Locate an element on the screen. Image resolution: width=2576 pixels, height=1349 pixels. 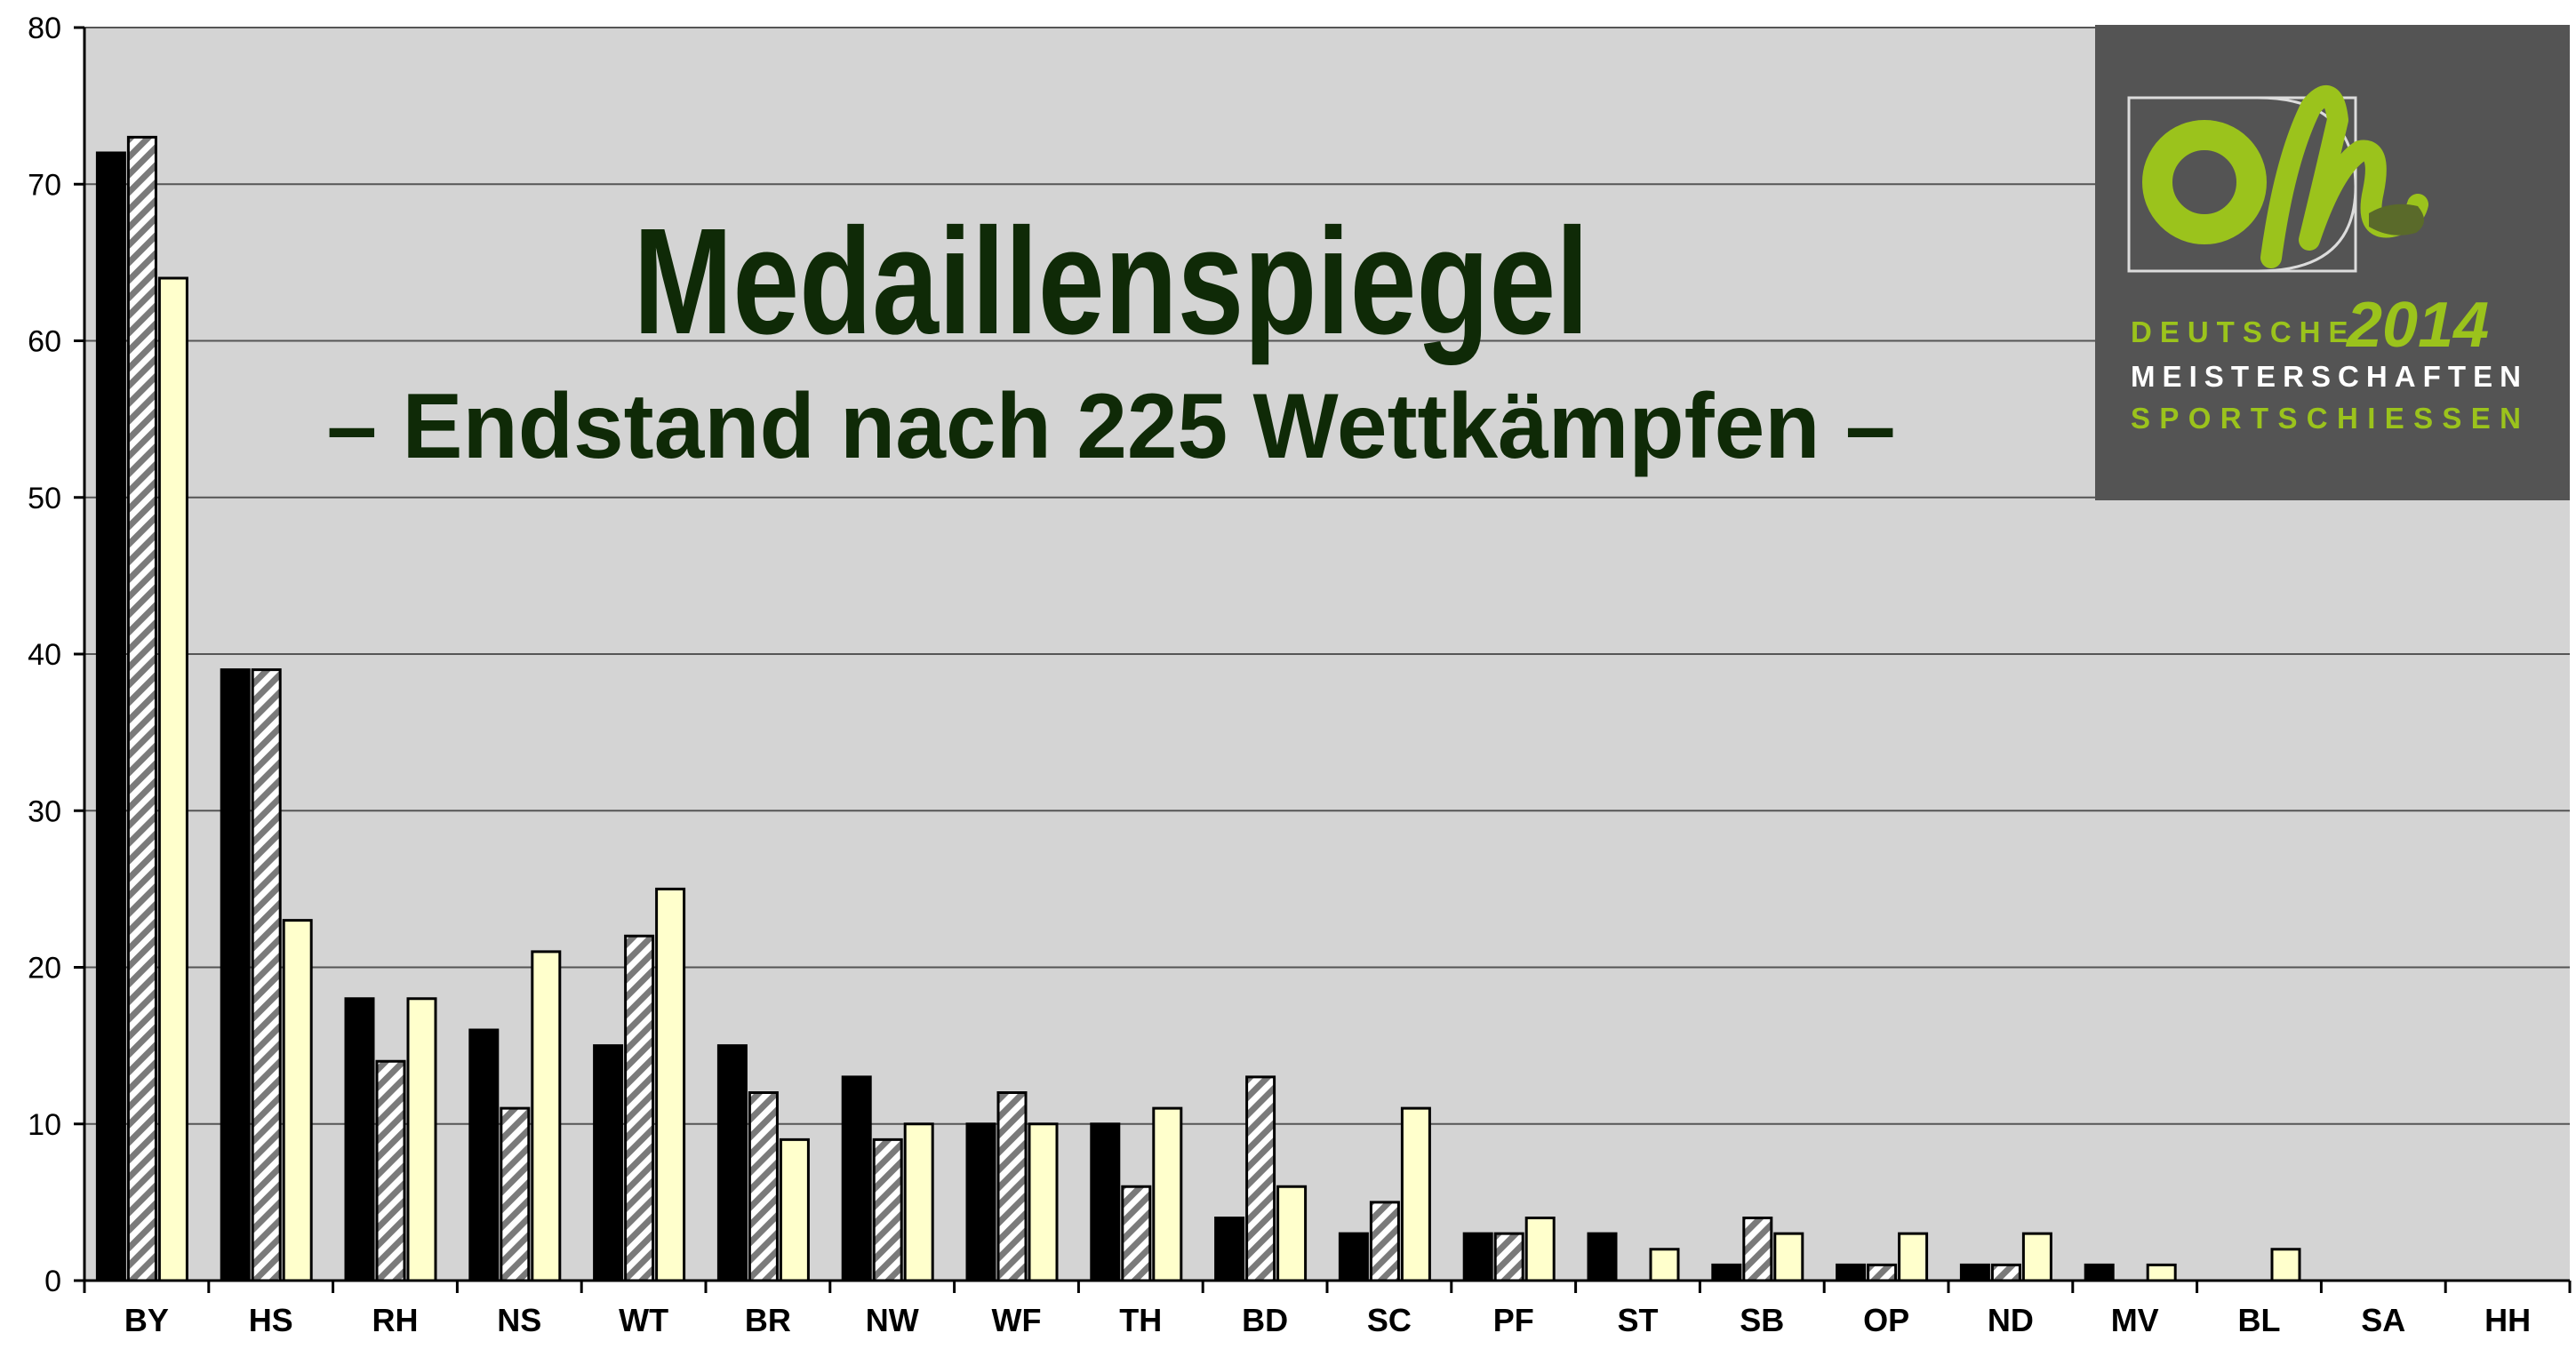
x-tick-label-mv: MV is located at coordinates (2135, 1320).